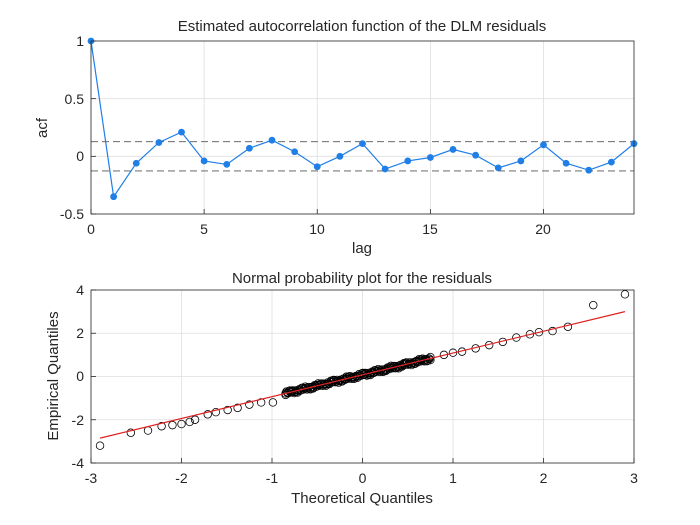  Describe the element at coordinates (362, 498) in the screenshot. I see `qq-x-axis-label: Theoretical Quantiles` at that location.